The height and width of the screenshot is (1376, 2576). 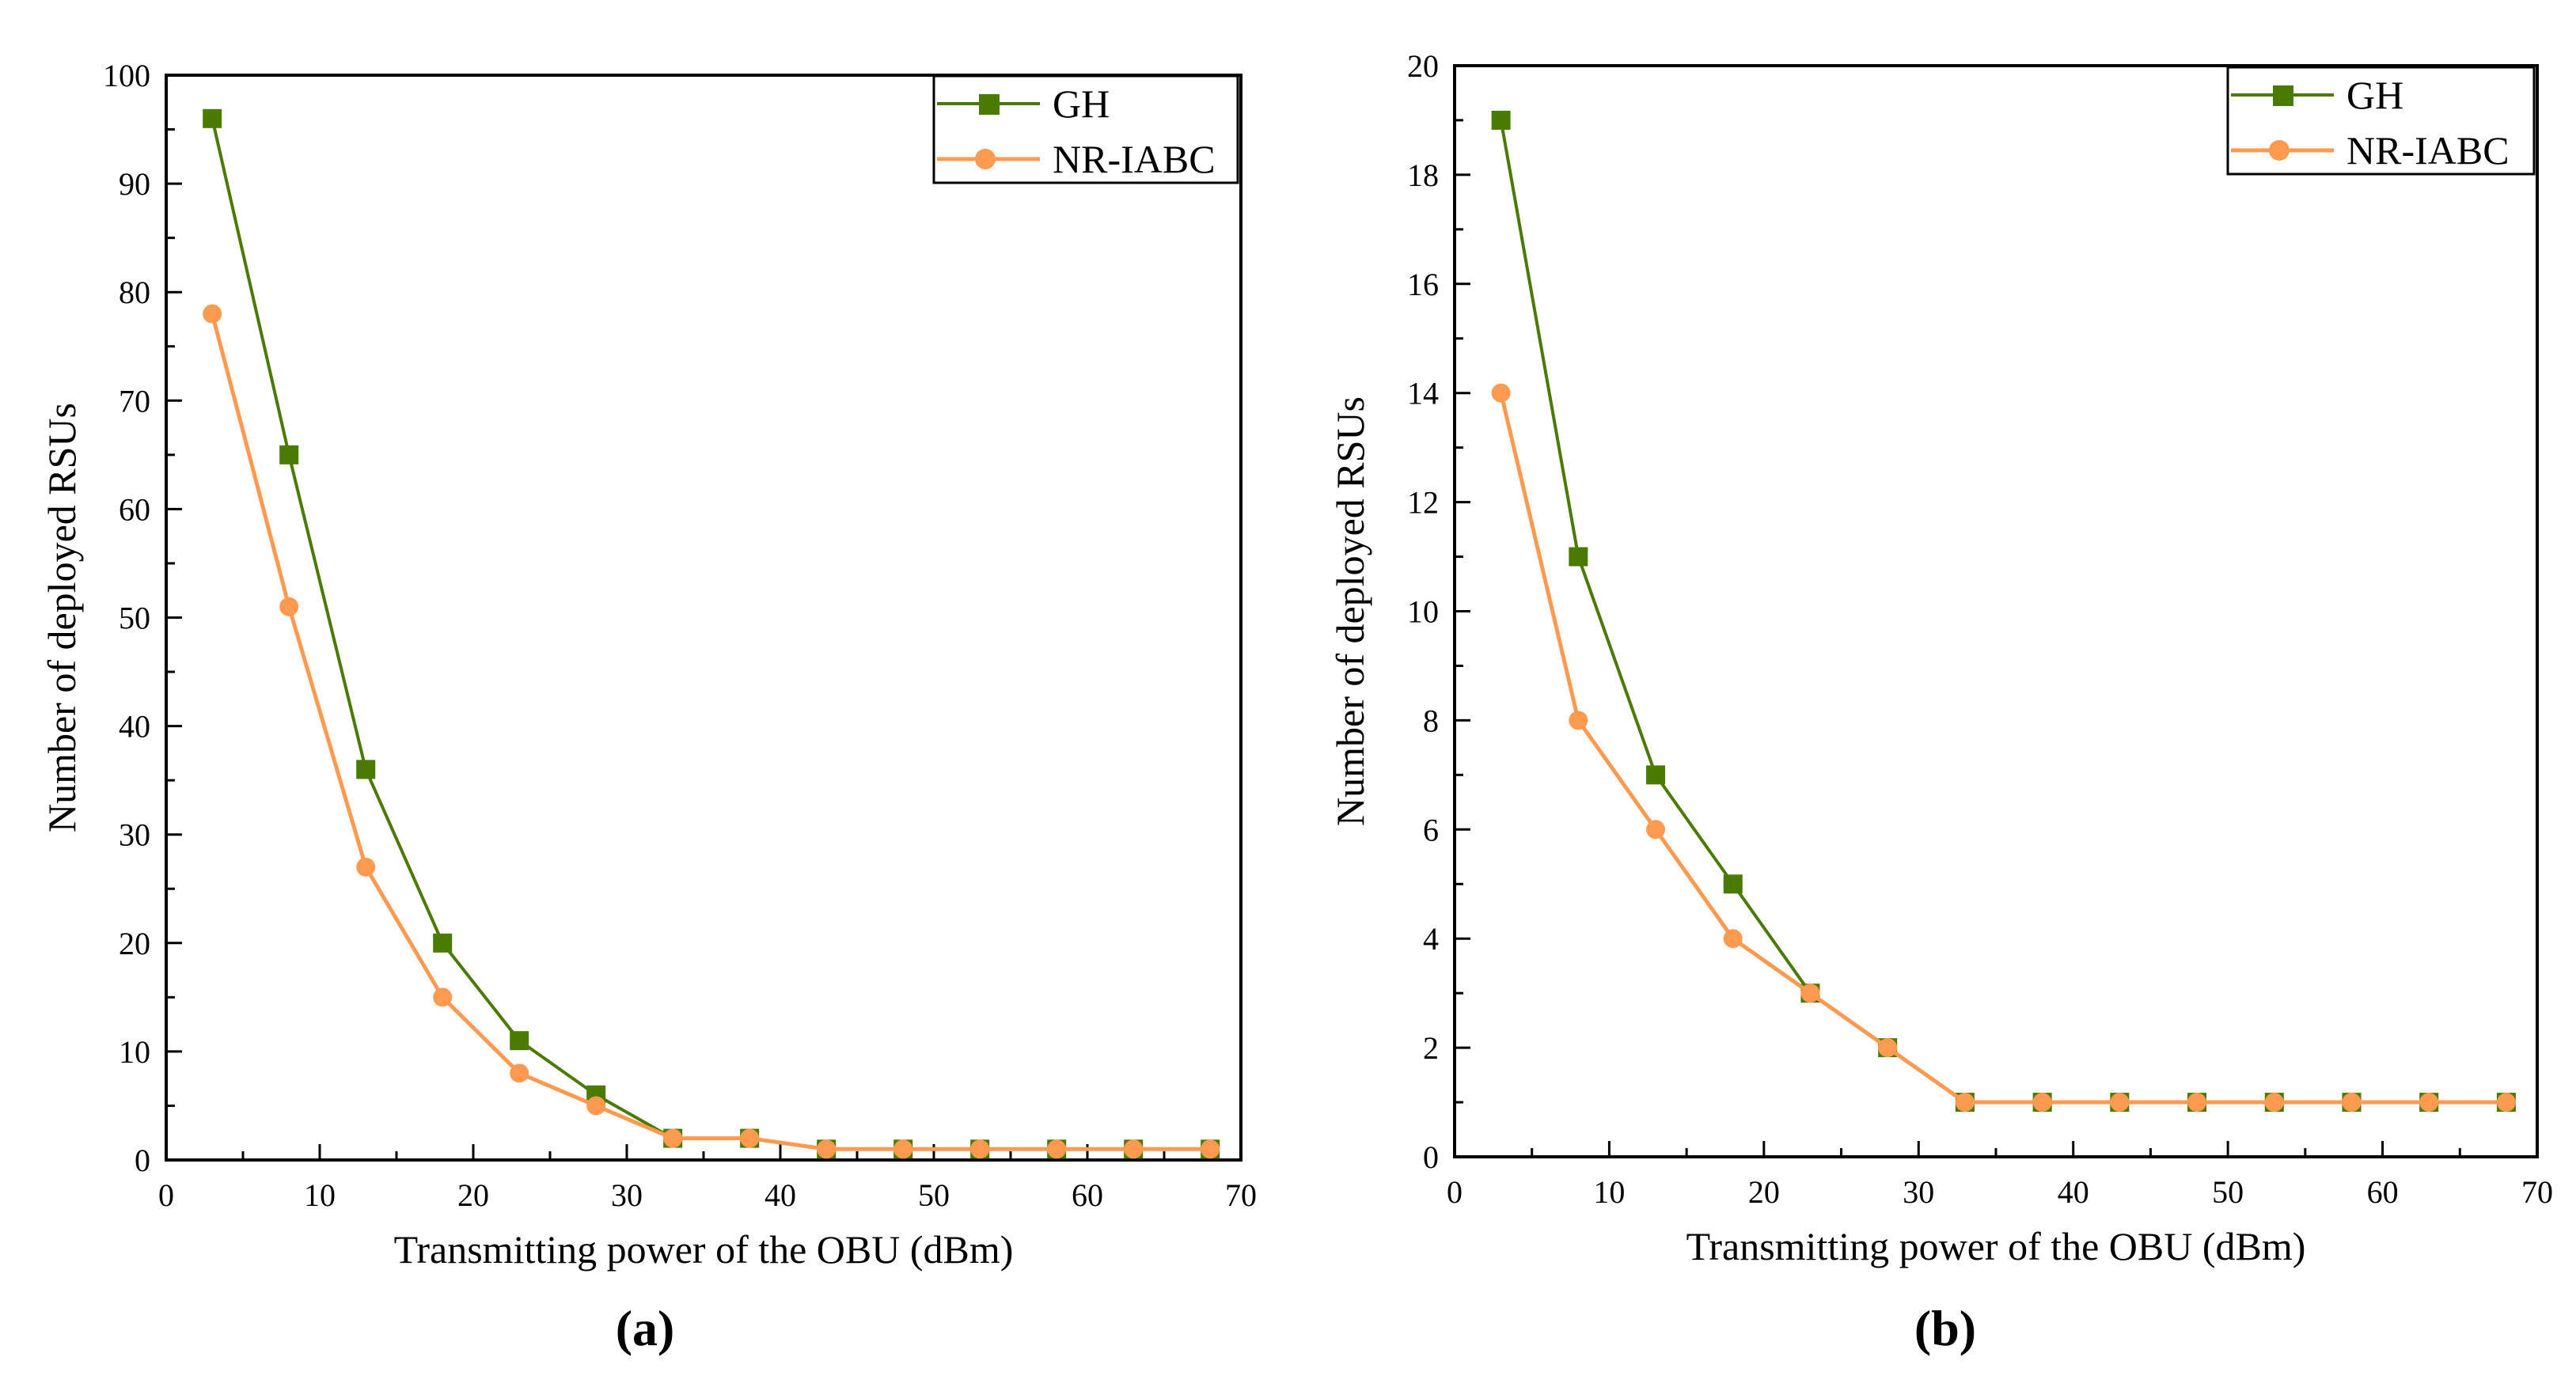 What do you see at coordinates (126, 75) in the screenshot?
I see `y-tick-label: 100` at bounding box center [126, 75].